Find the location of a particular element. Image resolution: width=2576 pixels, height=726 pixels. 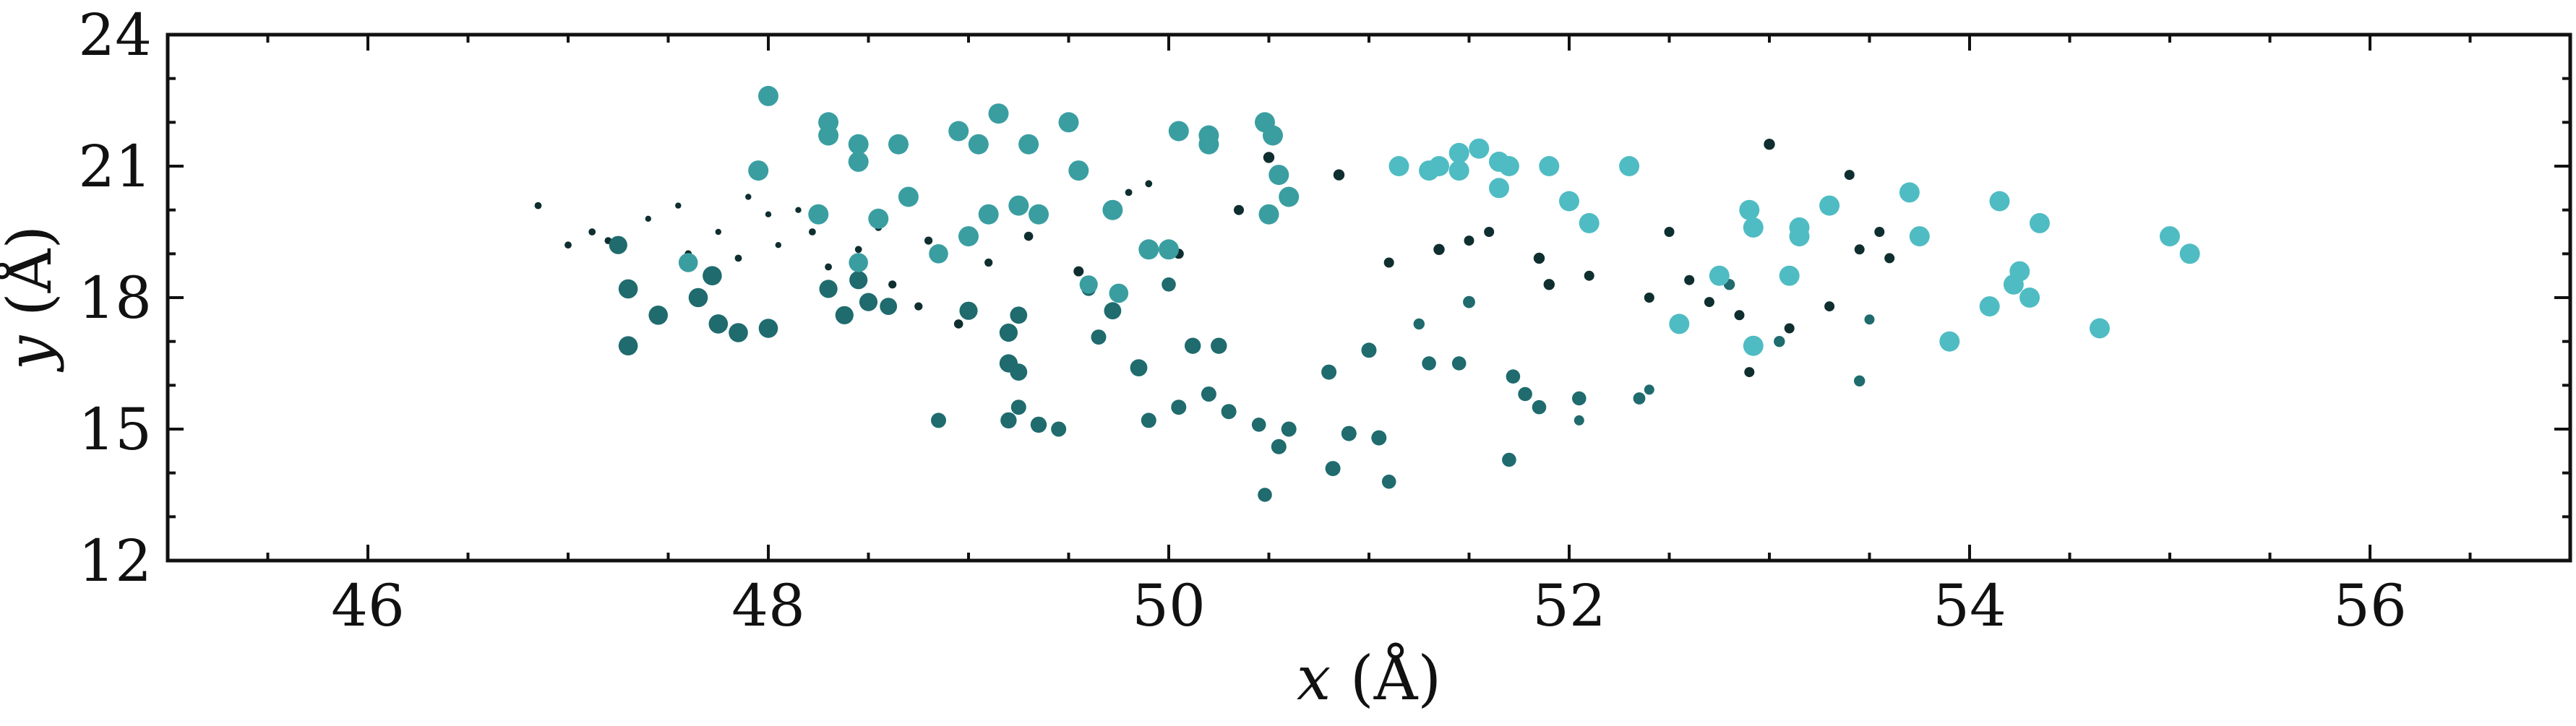

x-tick-label: 52 is located at coordinates (1569, 605).